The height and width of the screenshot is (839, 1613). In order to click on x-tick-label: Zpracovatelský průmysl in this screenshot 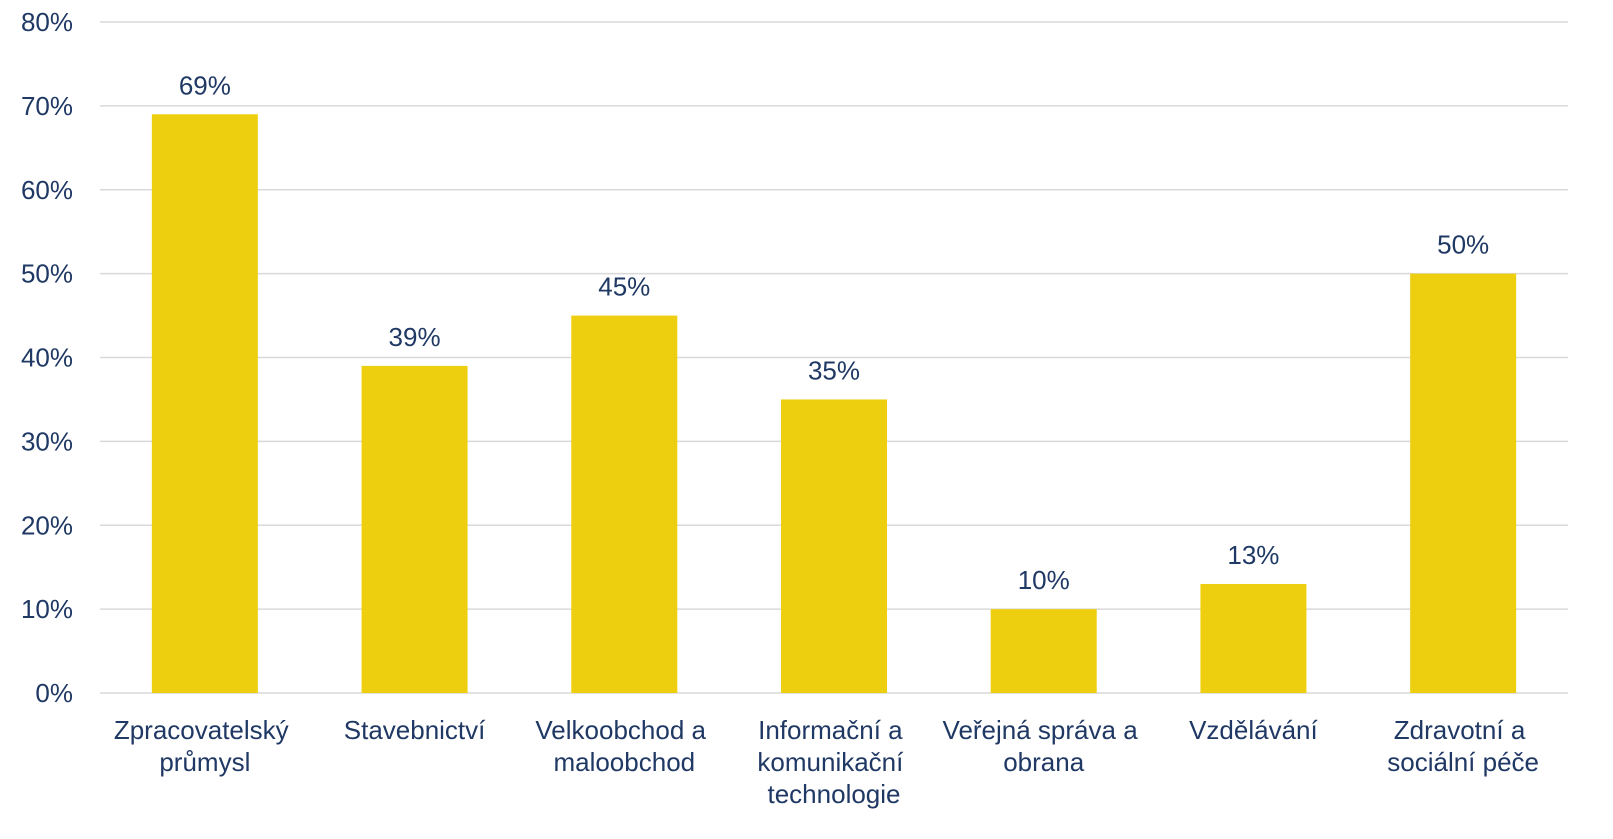, I will do `click(205, 746)`.